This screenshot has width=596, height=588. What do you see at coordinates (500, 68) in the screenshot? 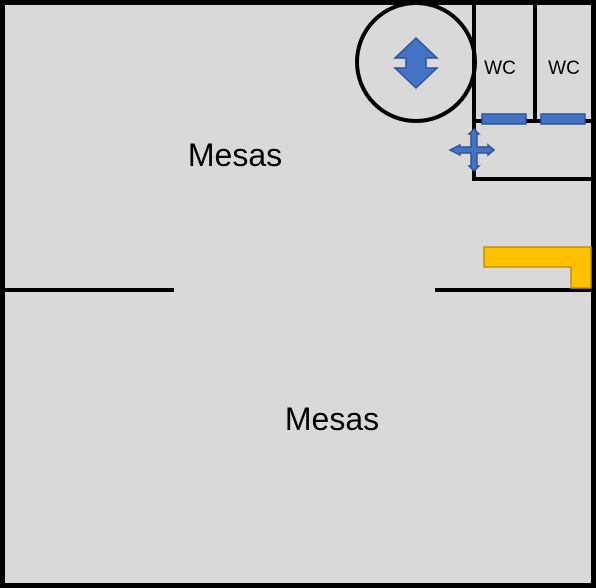
I see `wc-left-label: WC` at bounding box center [500, 68].